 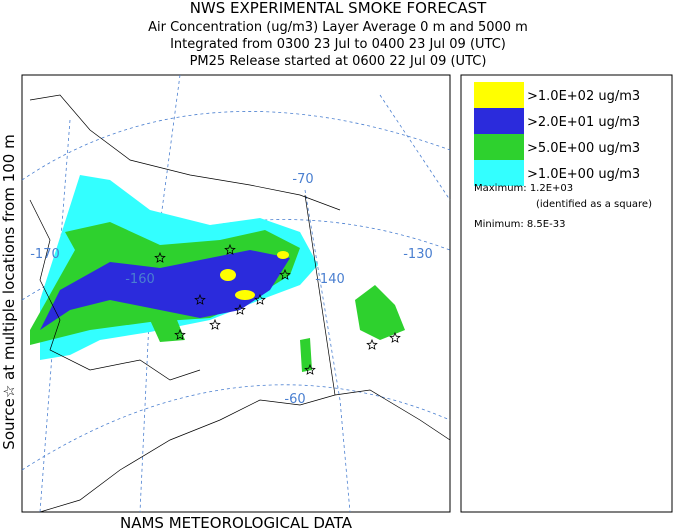 What do you see at coordinates (519, 224) in the screenshot?
I see `minimum: Minimum: 8.5E-33` at bounding box center [519, 224].